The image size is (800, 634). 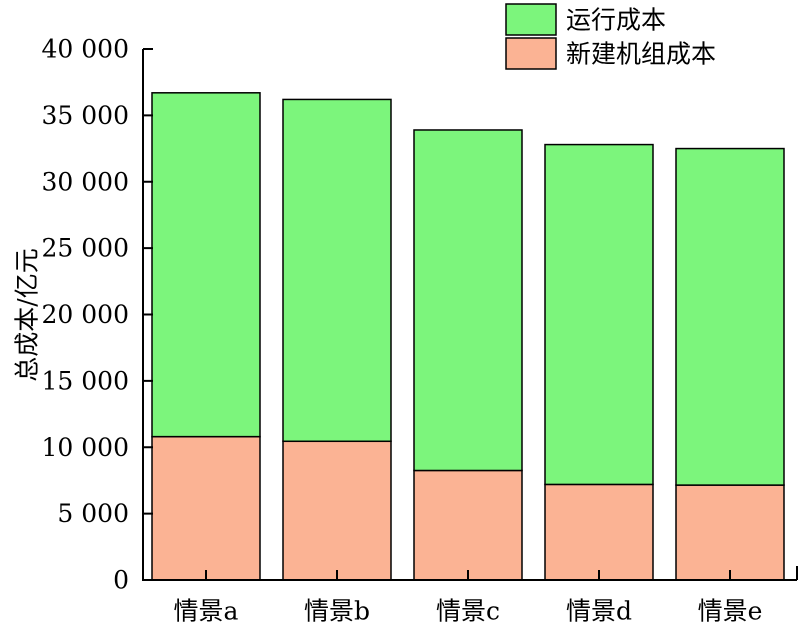 I want to click on y-tick-label: 30 000, so click(x=85, y=181).